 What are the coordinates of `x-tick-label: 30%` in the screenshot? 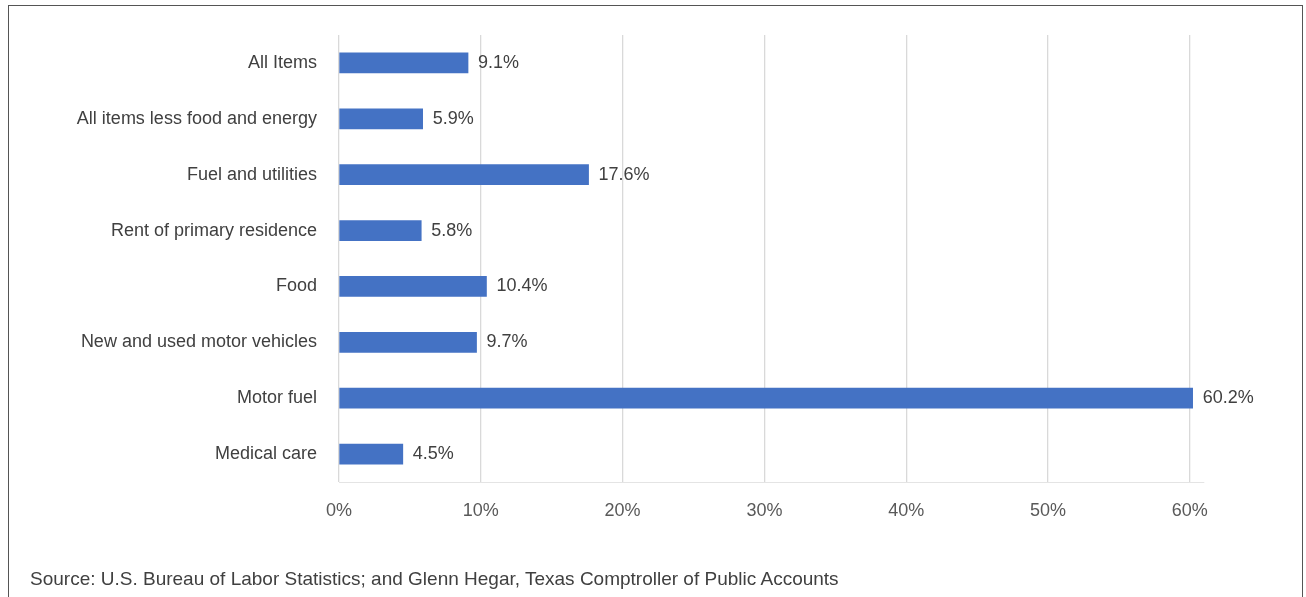 It's located at (764, 509).